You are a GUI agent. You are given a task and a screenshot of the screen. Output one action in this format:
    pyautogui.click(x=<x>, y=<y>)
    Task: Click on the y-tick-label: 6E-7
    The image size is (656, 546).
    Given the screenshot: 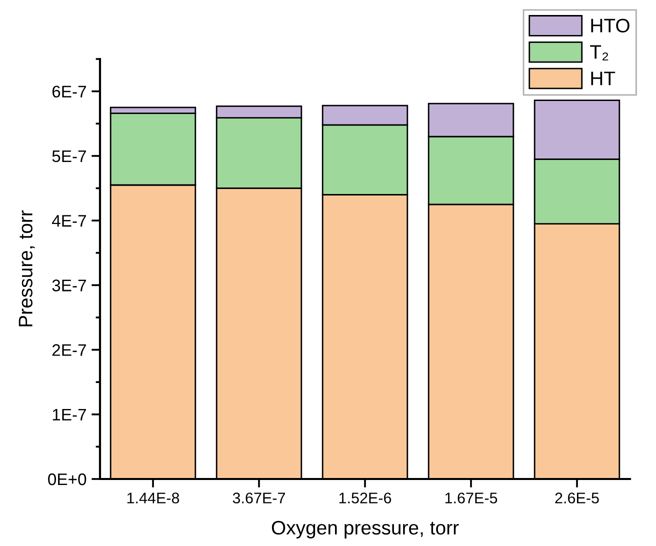 What is the action you would take?
    pyautogui.click(x=69, y=92)
    